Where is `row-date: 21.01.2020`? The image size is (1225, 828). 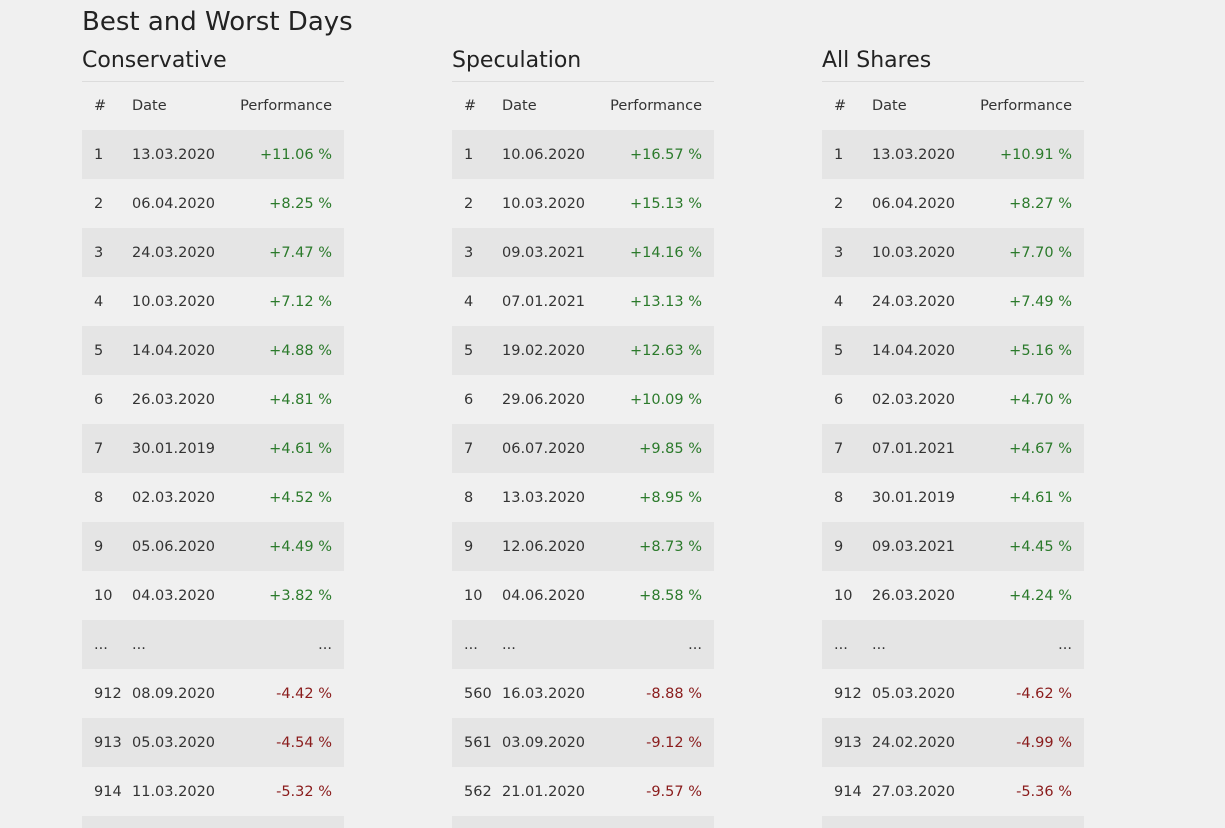 row-date: 21.01.2020 is located at coordinates (544, 791).